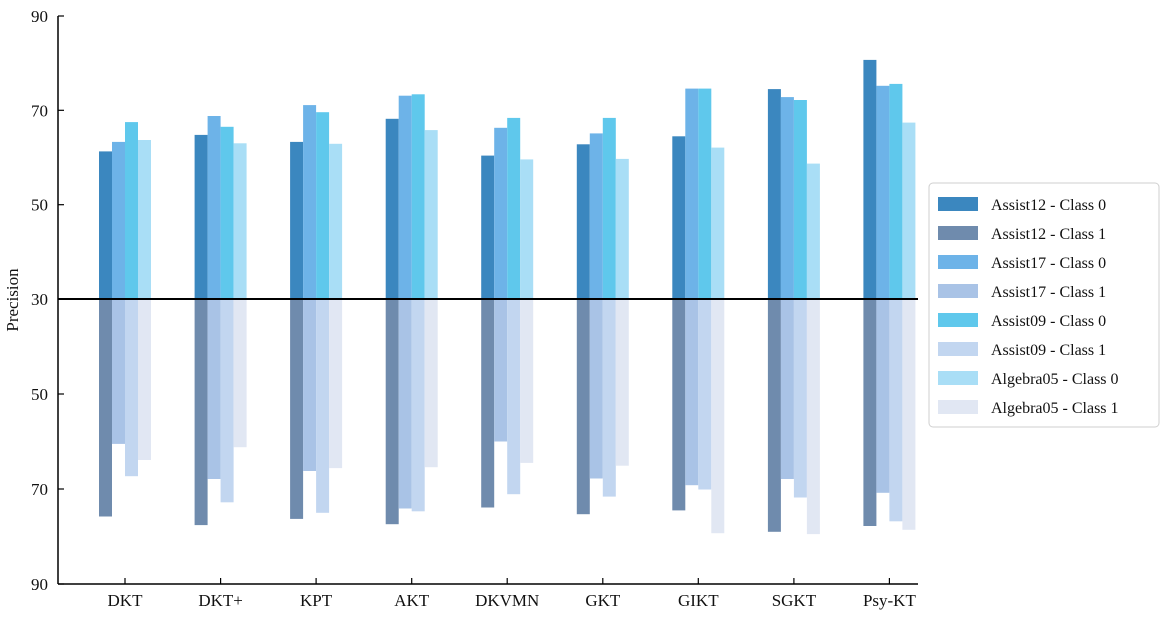  I want to click on bar-assist17-class-0-gkt, so click(596, 216).